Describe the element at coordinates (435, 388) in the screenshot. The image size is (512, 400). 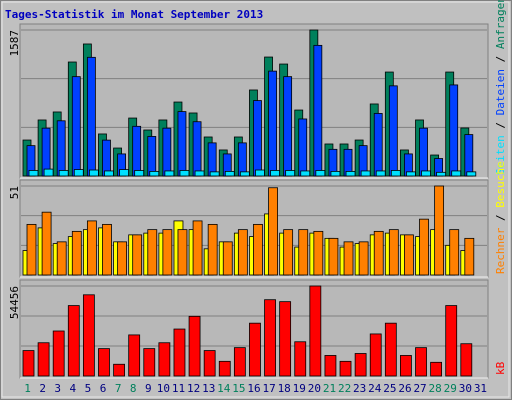
I see `x-tick-label: 28` at that location.